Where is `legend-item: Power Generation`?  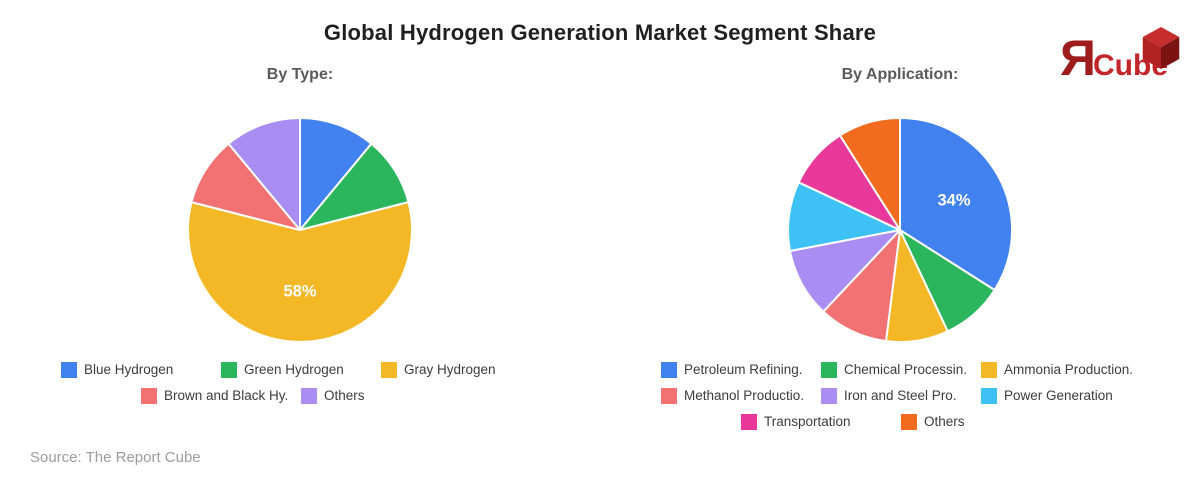 legend-item: Power Generation is located at coordinates (1061, 395).